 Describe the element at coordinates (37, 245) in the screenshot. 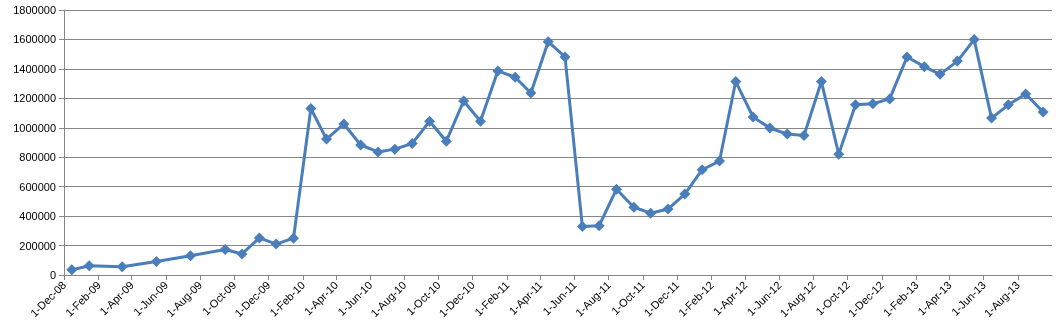

I see `y-tick-label: 200000` at that location.